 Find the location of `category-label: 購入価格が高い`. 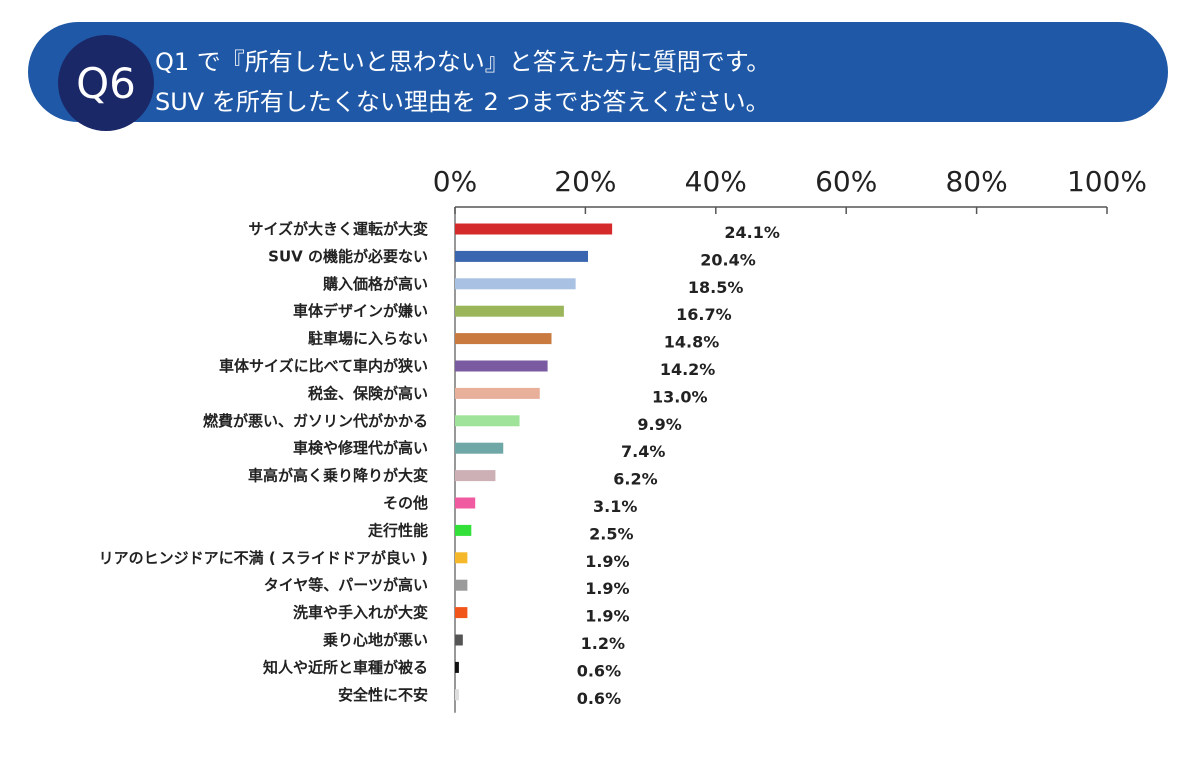

category-label: 購入価格が高い is located at coordinates (375, 284).